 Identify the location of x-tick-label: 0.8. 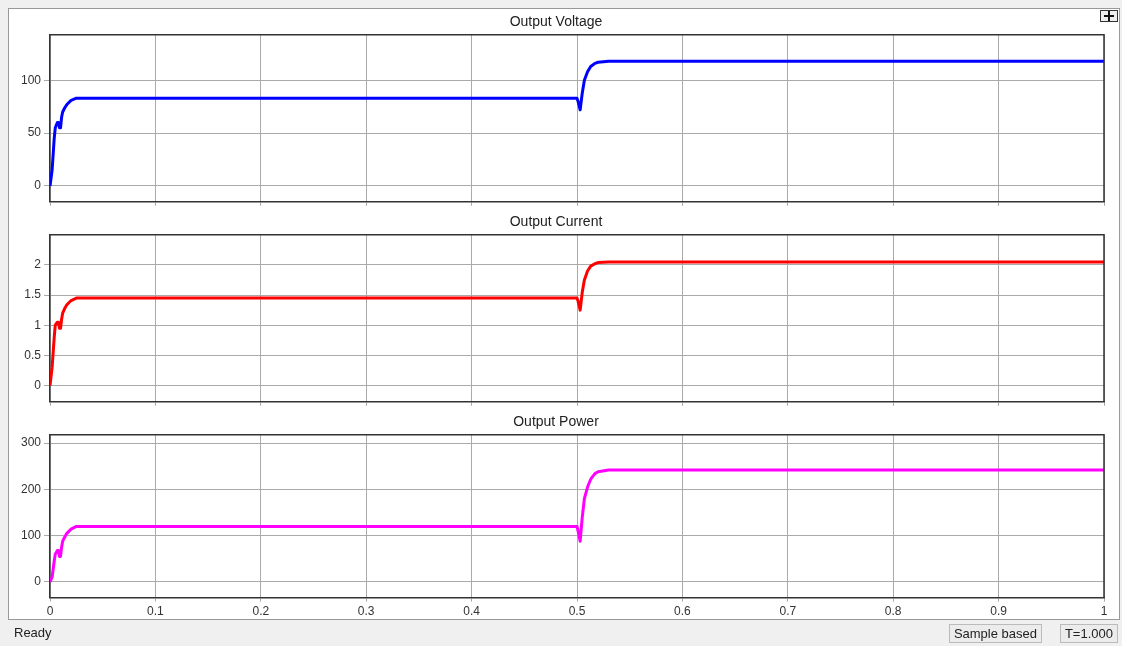
(893, 611).